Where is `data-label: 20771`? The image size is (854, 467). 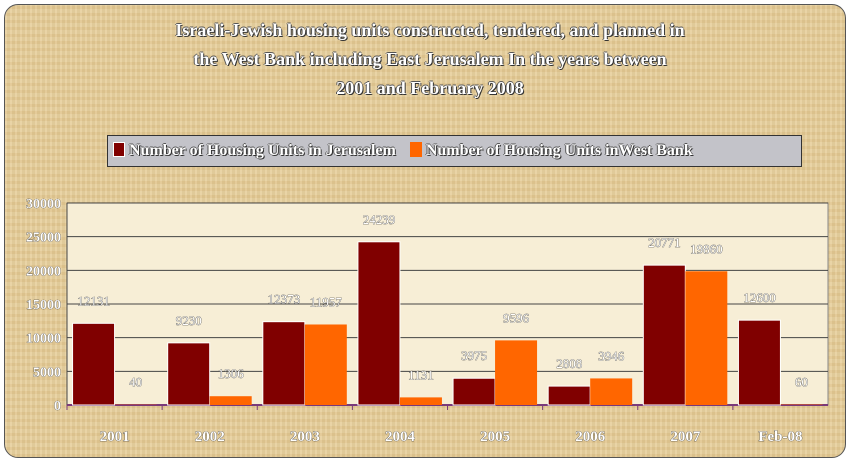 data-label: 20771 is located at coordinates (664, 242).